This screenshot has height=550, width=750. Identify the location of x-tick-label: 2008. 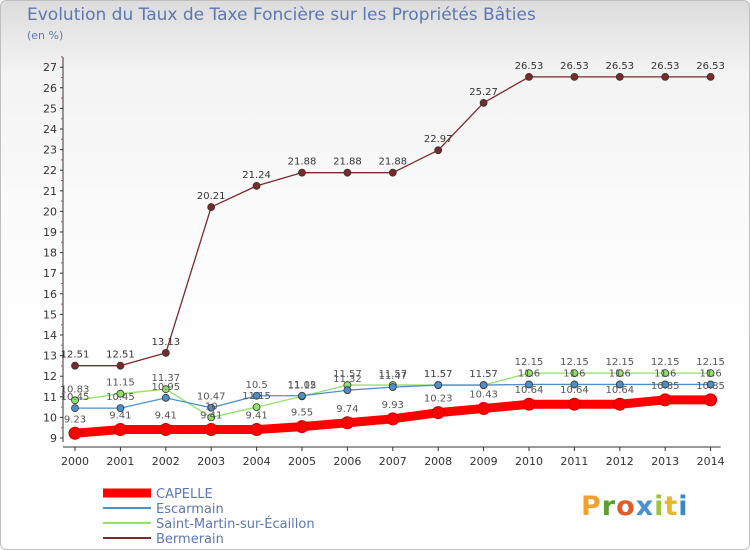
(438, 461).